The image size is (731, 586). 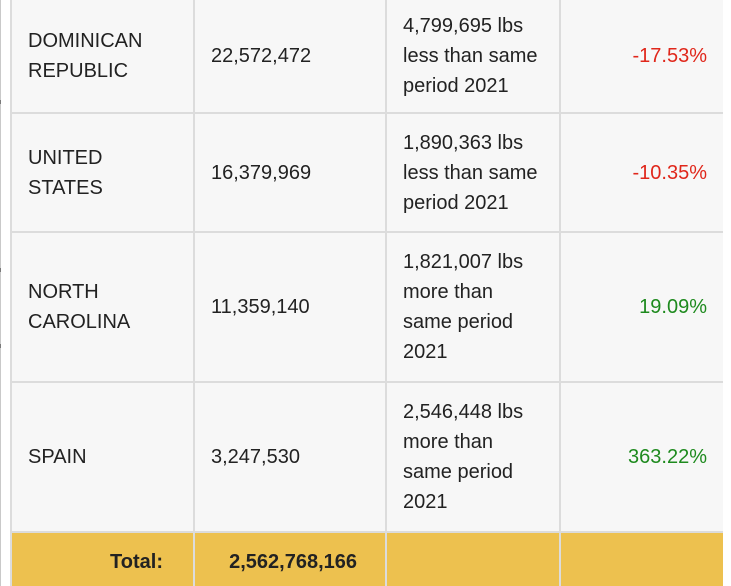 What do you see at coordinates (290, 172) in the screenshot?
I see `row-amount-cell: 16,379,969` at bounding box center [290, 172].